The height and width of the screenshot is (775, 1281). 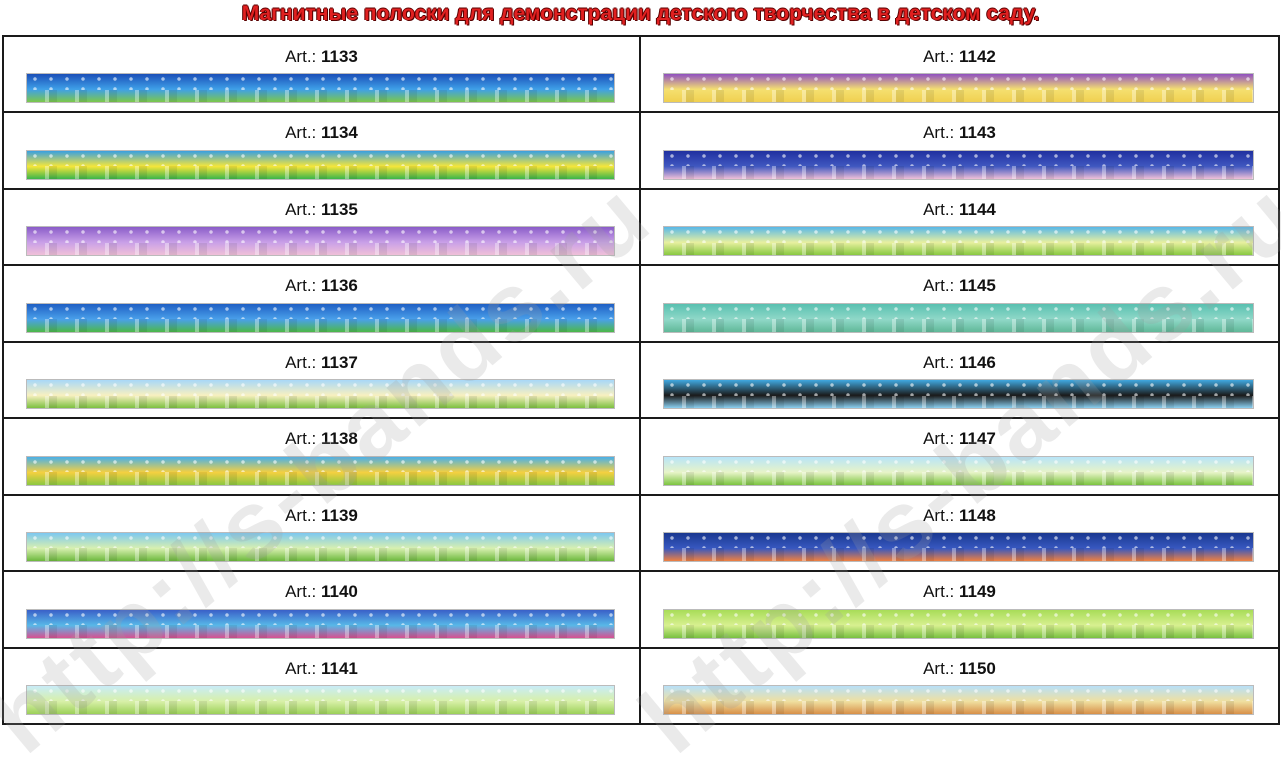 I want to click on article-number: 1141, so click(x=339, y=668).